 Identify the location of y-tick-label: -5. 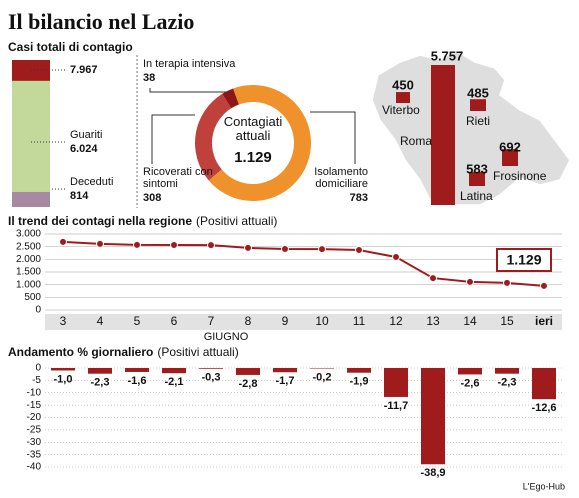
(36, 380).